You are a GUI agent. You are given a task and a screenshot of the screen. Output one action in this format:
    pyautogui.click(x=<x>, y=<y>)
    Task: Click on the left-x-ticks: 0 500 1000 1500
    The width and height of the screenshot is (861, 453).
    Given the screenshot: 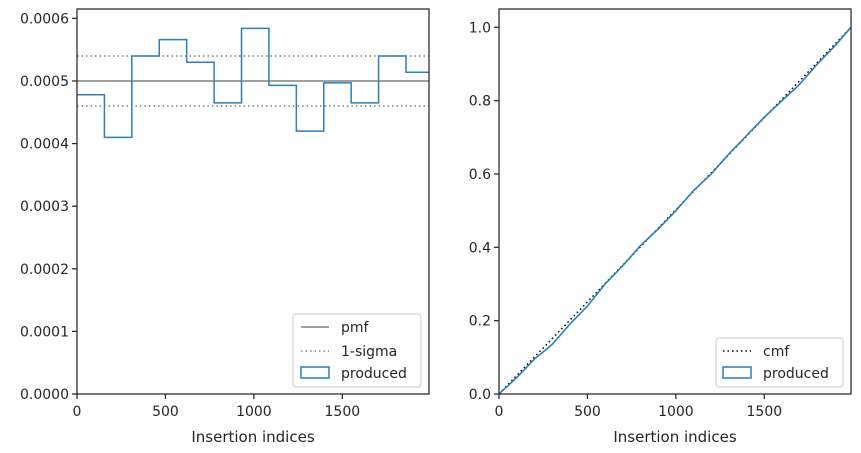 What is the action you would take?
    pyautogui.click(x=217, y=407)
    